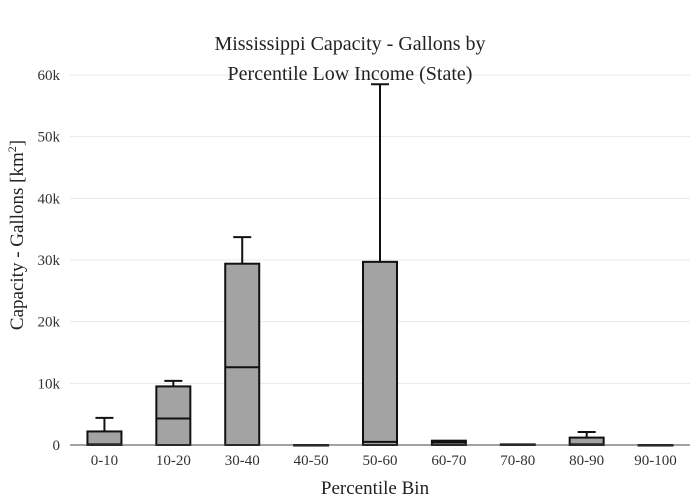 The width and height of the screenshot is (700, 500). I want to click on y-tick-label: 20k, so click(49, 323).